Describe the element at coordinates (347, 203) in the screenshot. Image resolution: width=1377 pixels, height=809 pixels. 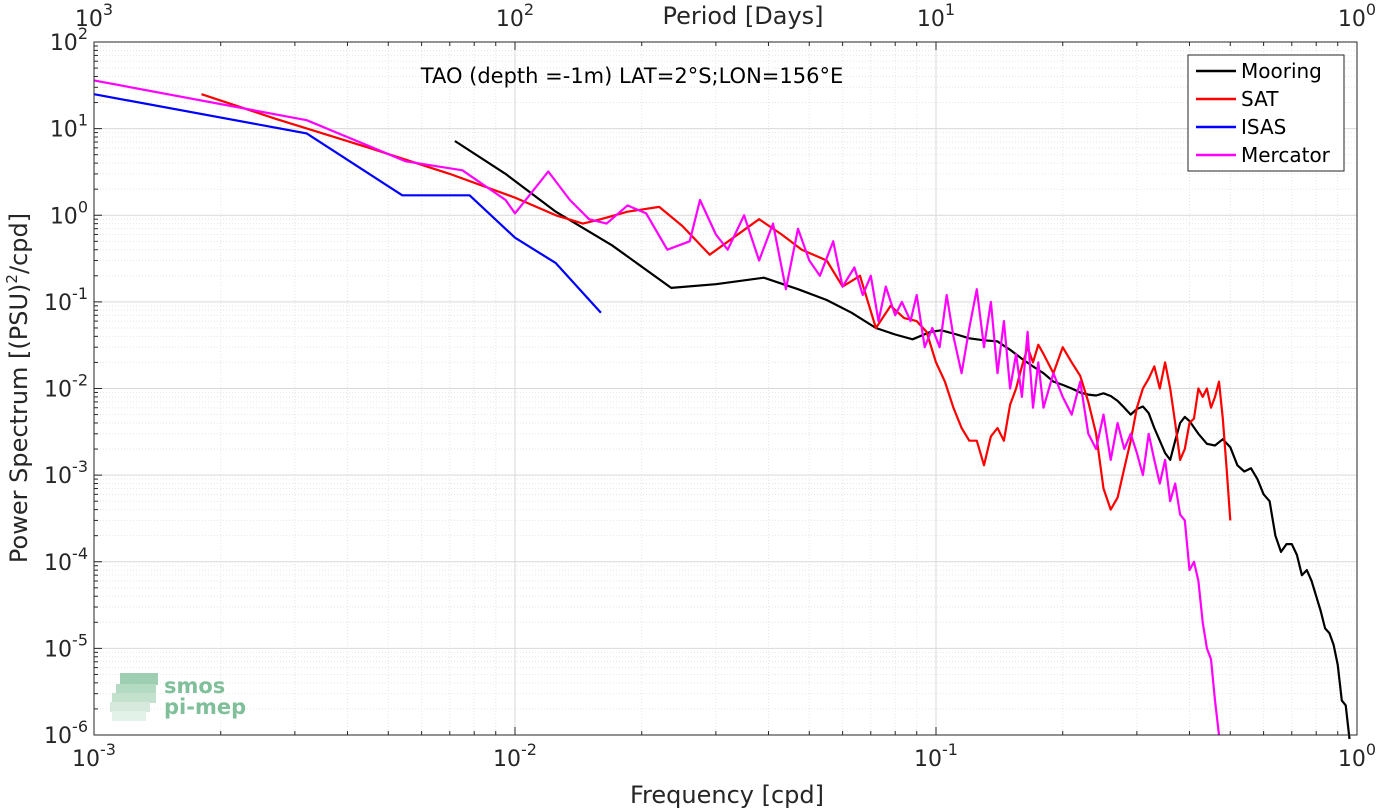
I see `series-line-isas` at that location.